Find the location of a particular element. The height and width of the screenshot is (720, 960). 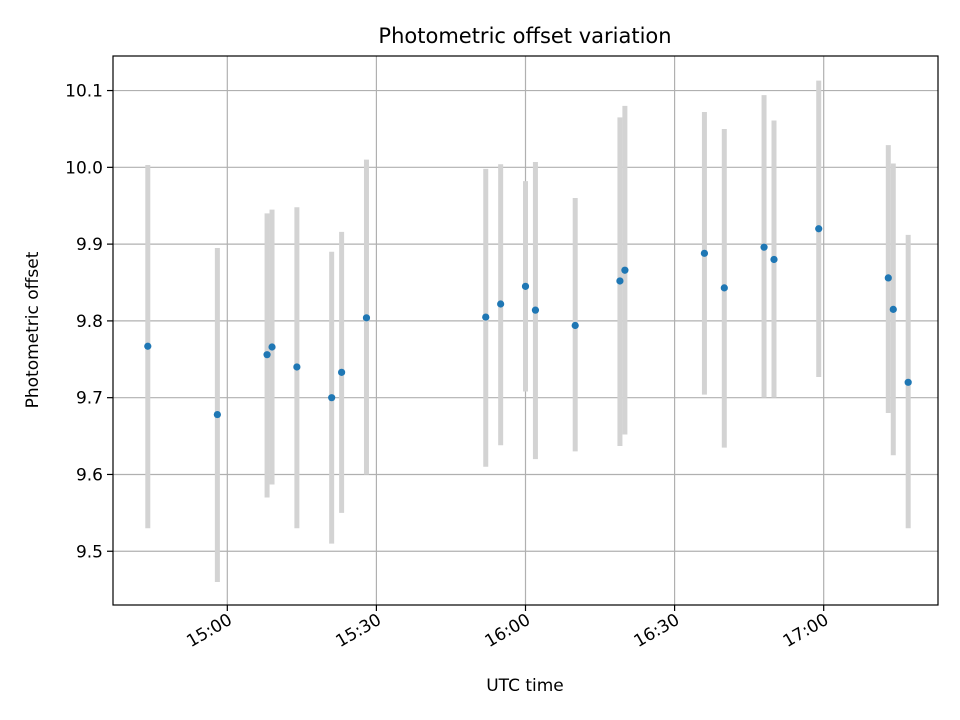

y-tick-label: 9.9 is located at coordinates (89, 245).